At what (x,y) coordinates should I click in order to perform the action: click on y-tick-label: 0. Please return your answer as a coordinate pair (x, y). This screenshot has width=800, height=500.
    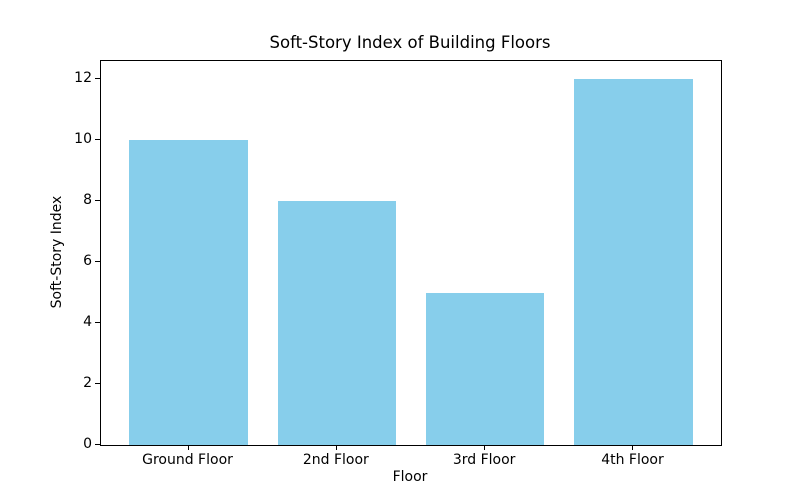
    Looking at the image, I should click on (87, 444).